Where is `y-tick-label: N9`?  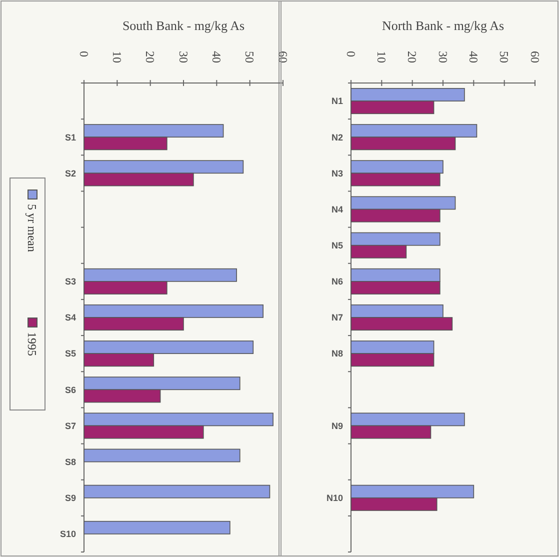
y-tick-label: N9 is located at coordinates (337, 425).